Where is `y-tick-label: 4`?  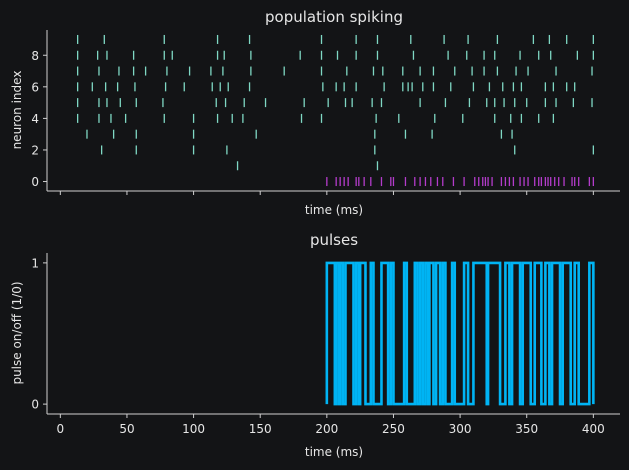
y-tick-label: 4 is located at coordinates (35, 119).